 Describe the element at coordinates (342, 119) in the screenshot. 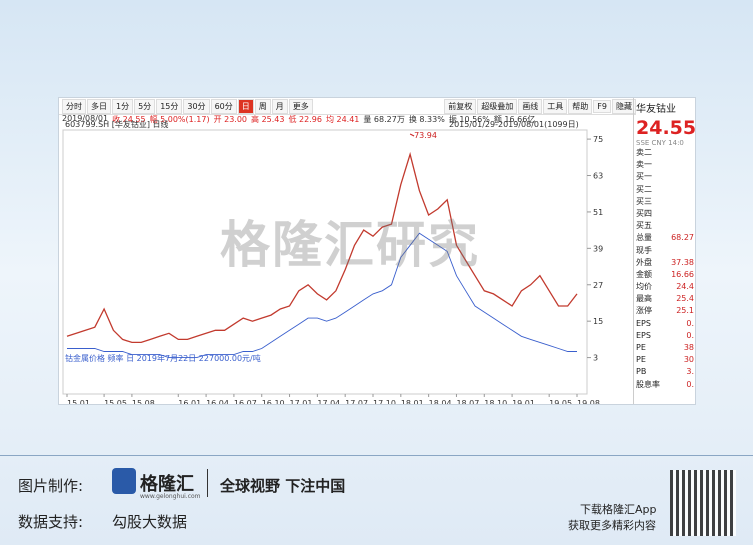

I see `info-item: 均 24.41` at that location.